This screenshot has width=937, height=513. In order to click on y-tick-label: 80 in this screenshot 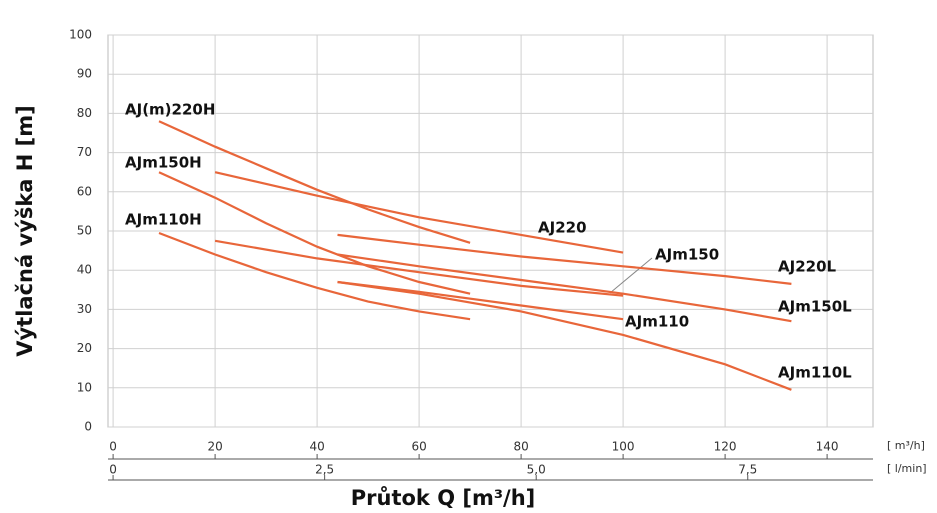, I will do `click(84, 113)`.